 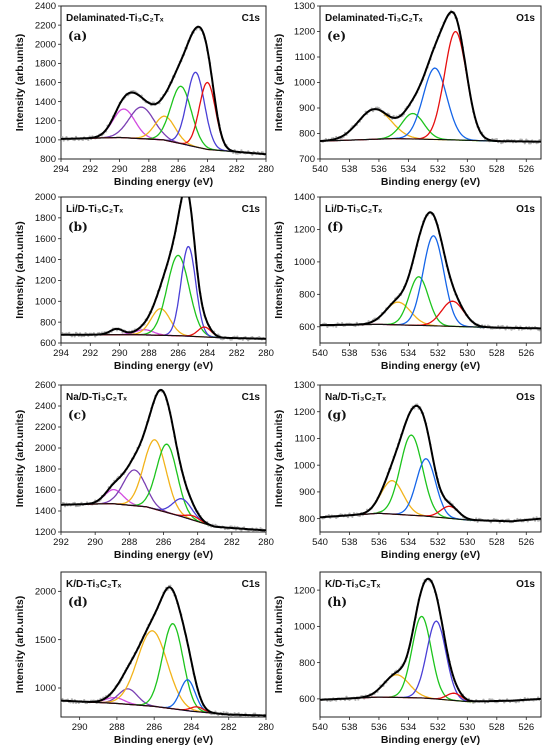 I want to click on y-tick-label: 1100, so click(x=305, y=57).